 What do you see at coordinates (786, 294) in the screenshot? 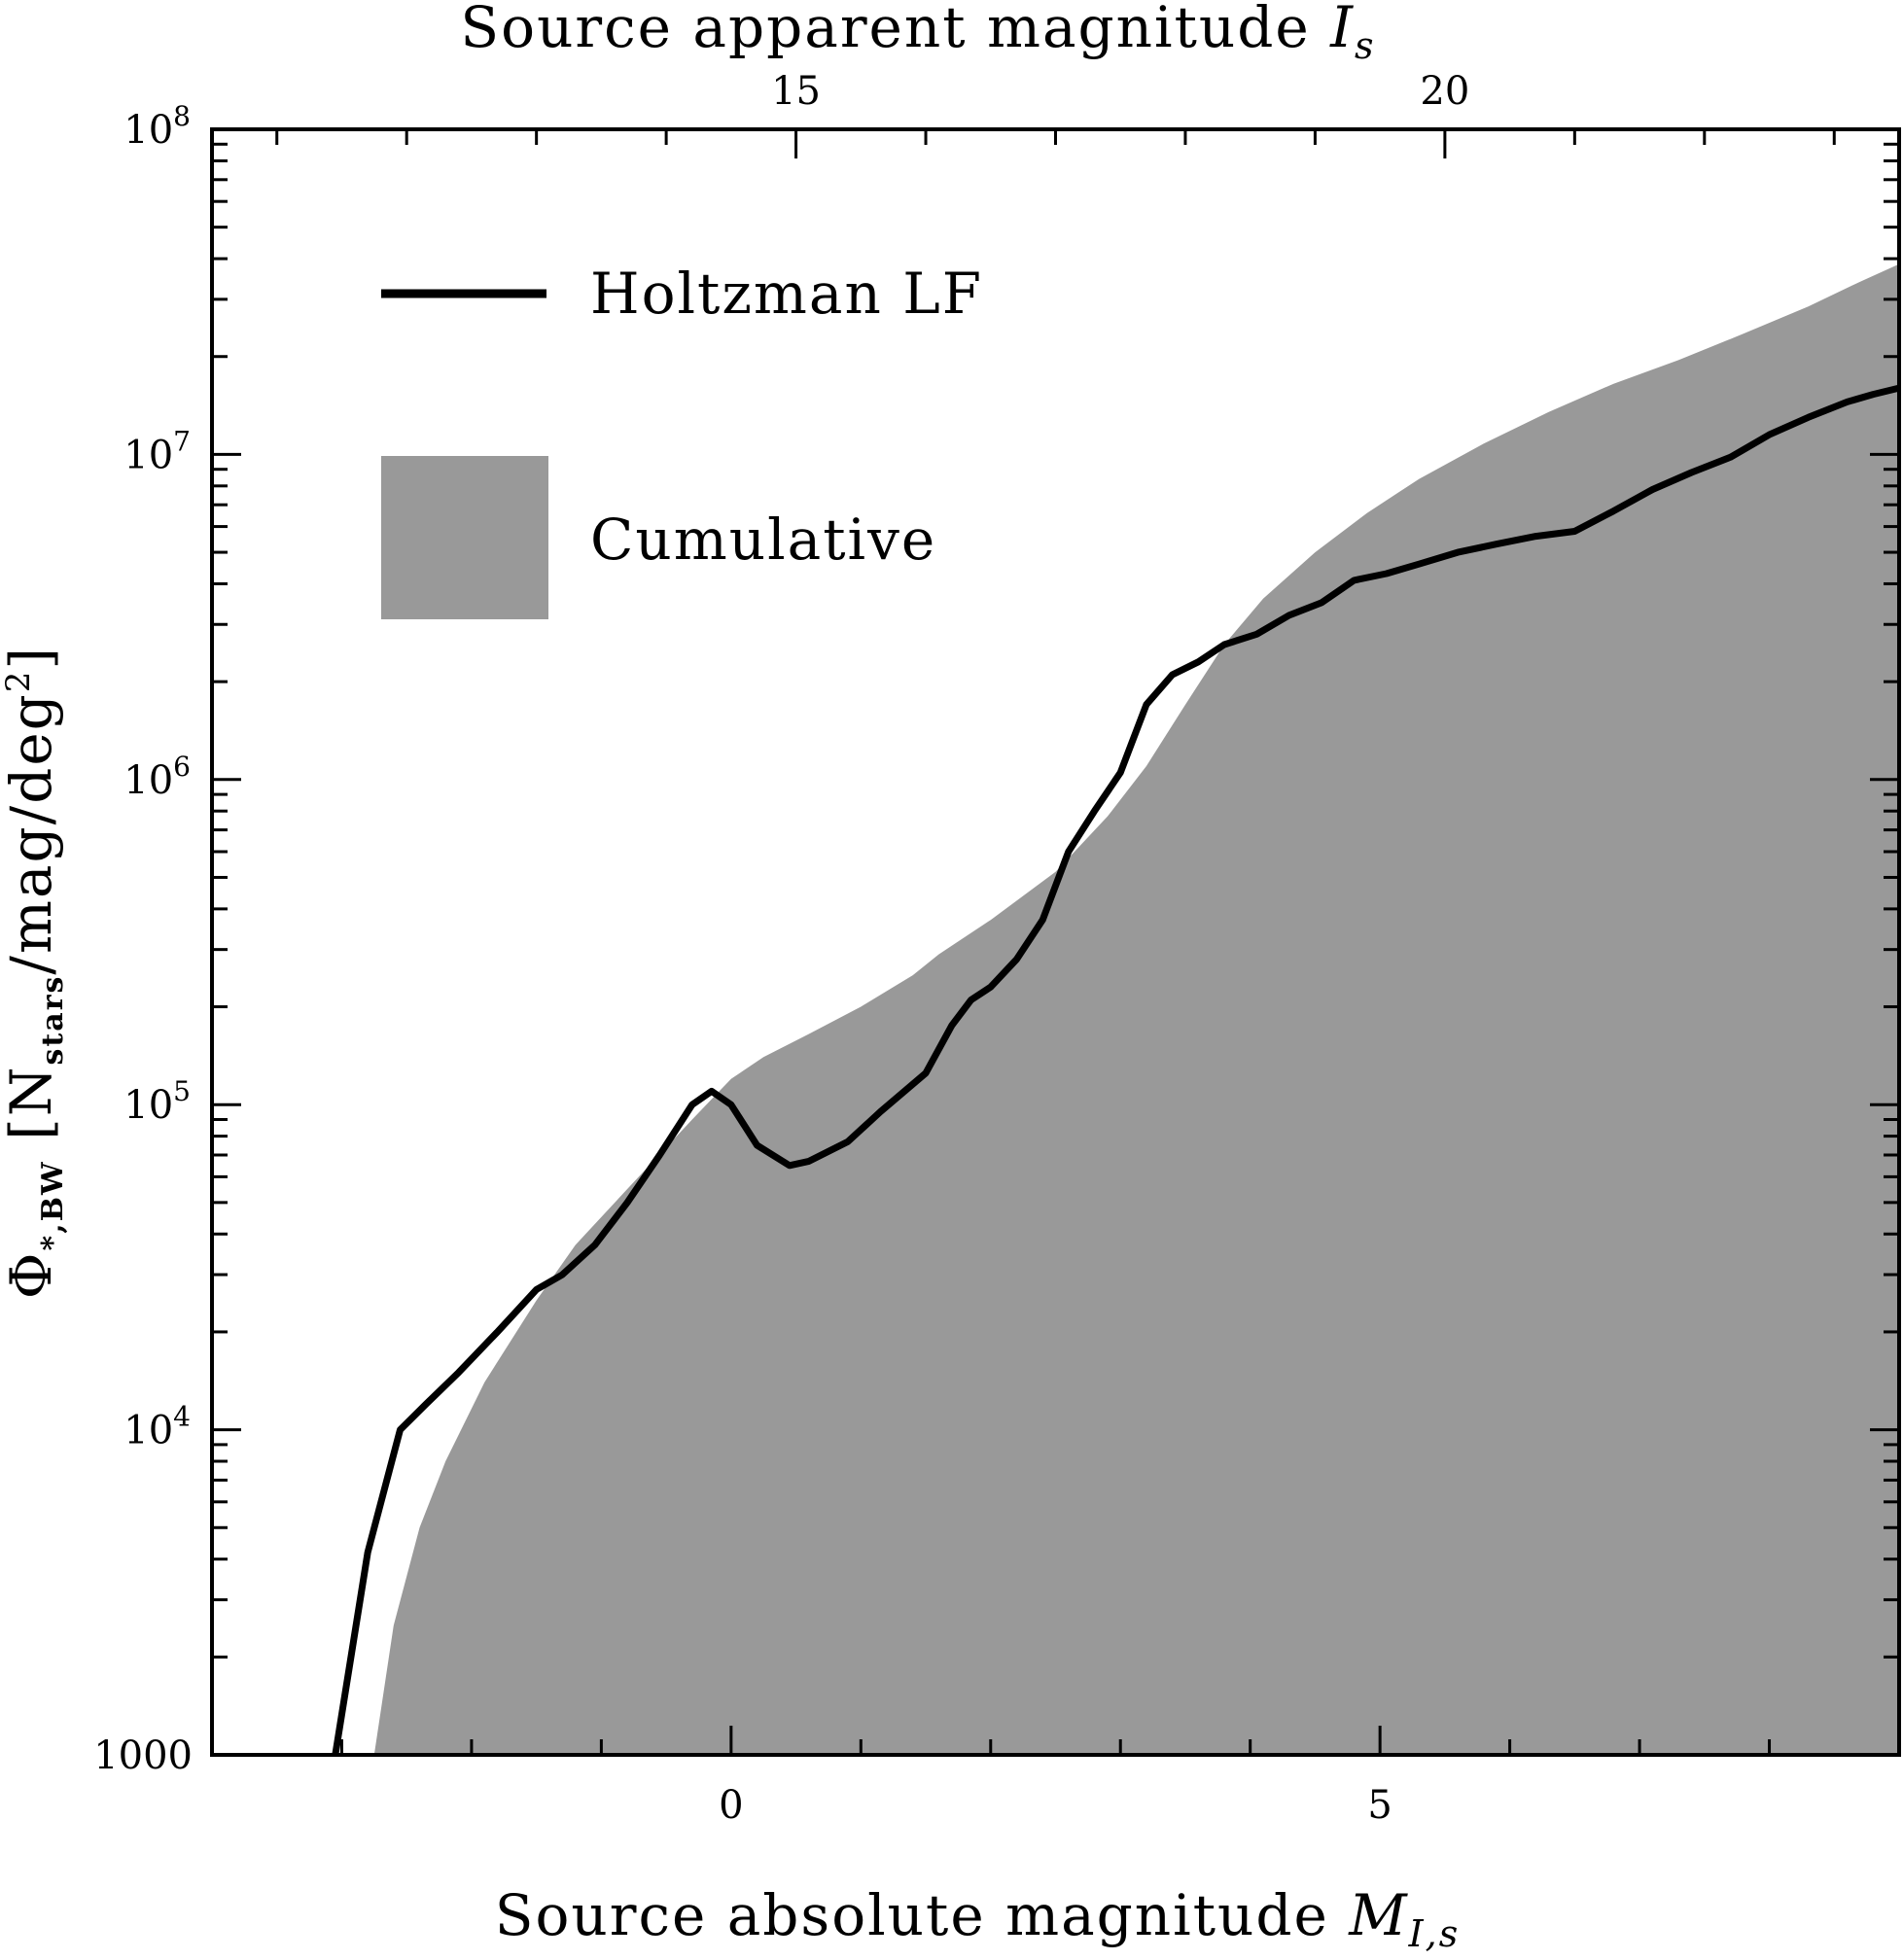
I see `legend-label-holtzman-lf: Holtzman LF` at bounding box center [786, 294].